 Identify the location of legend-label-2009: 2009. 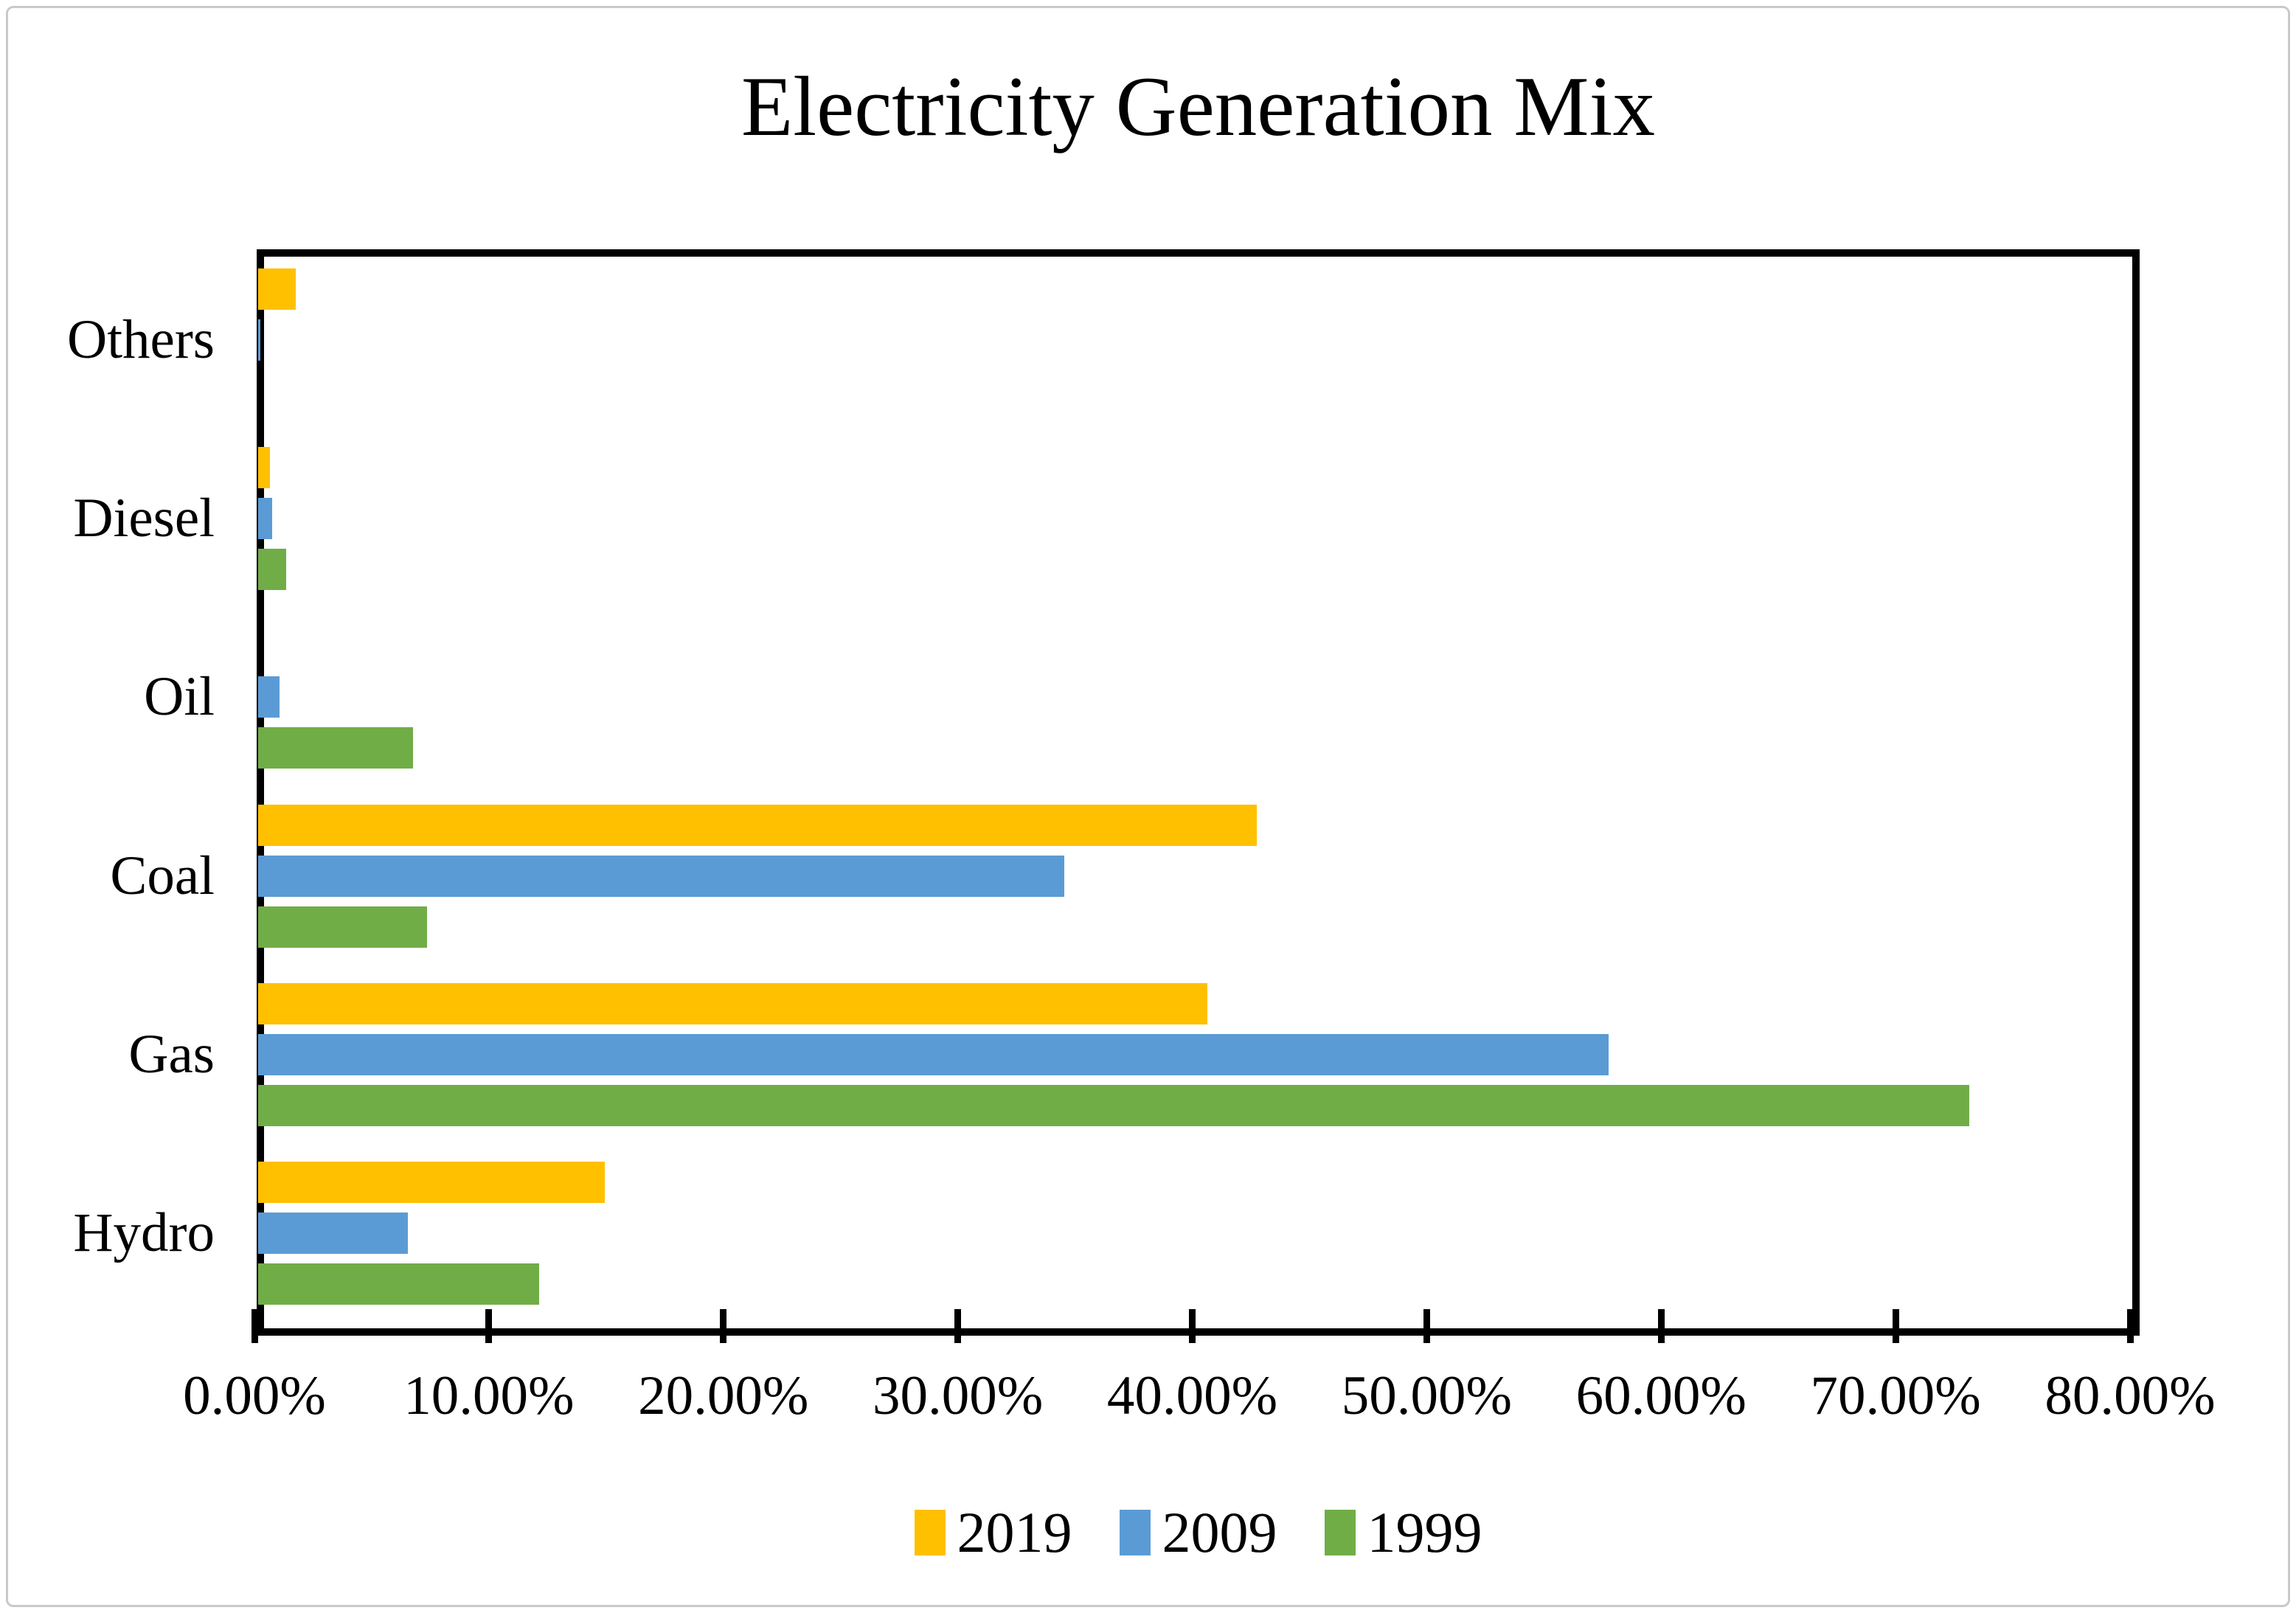
(1219, 1532).